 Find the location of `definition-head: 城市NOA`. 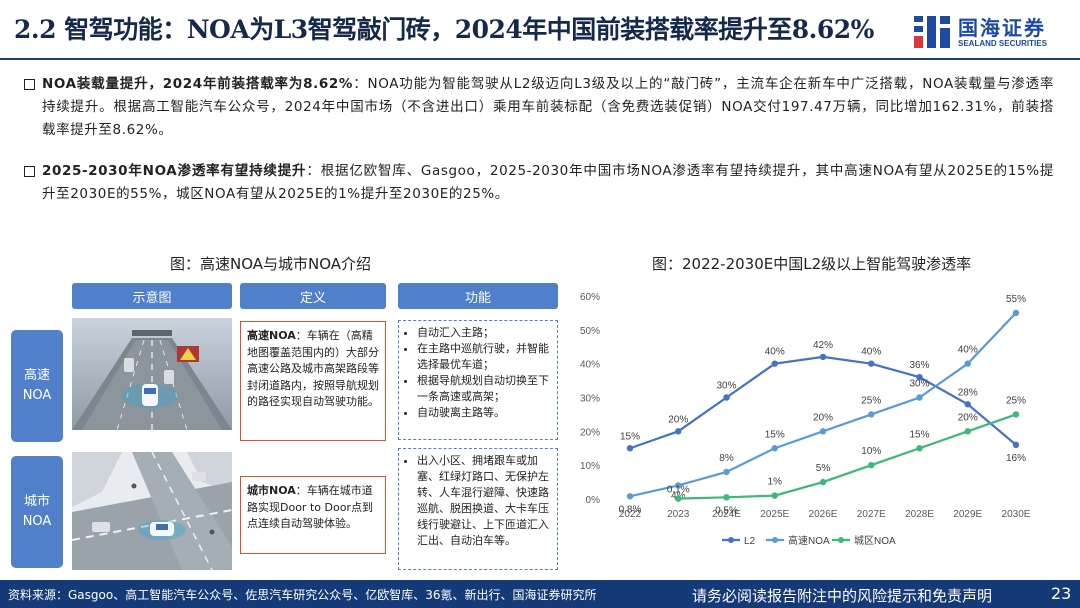

definition-head: 城市NOA is located at coordinates (271, 490).